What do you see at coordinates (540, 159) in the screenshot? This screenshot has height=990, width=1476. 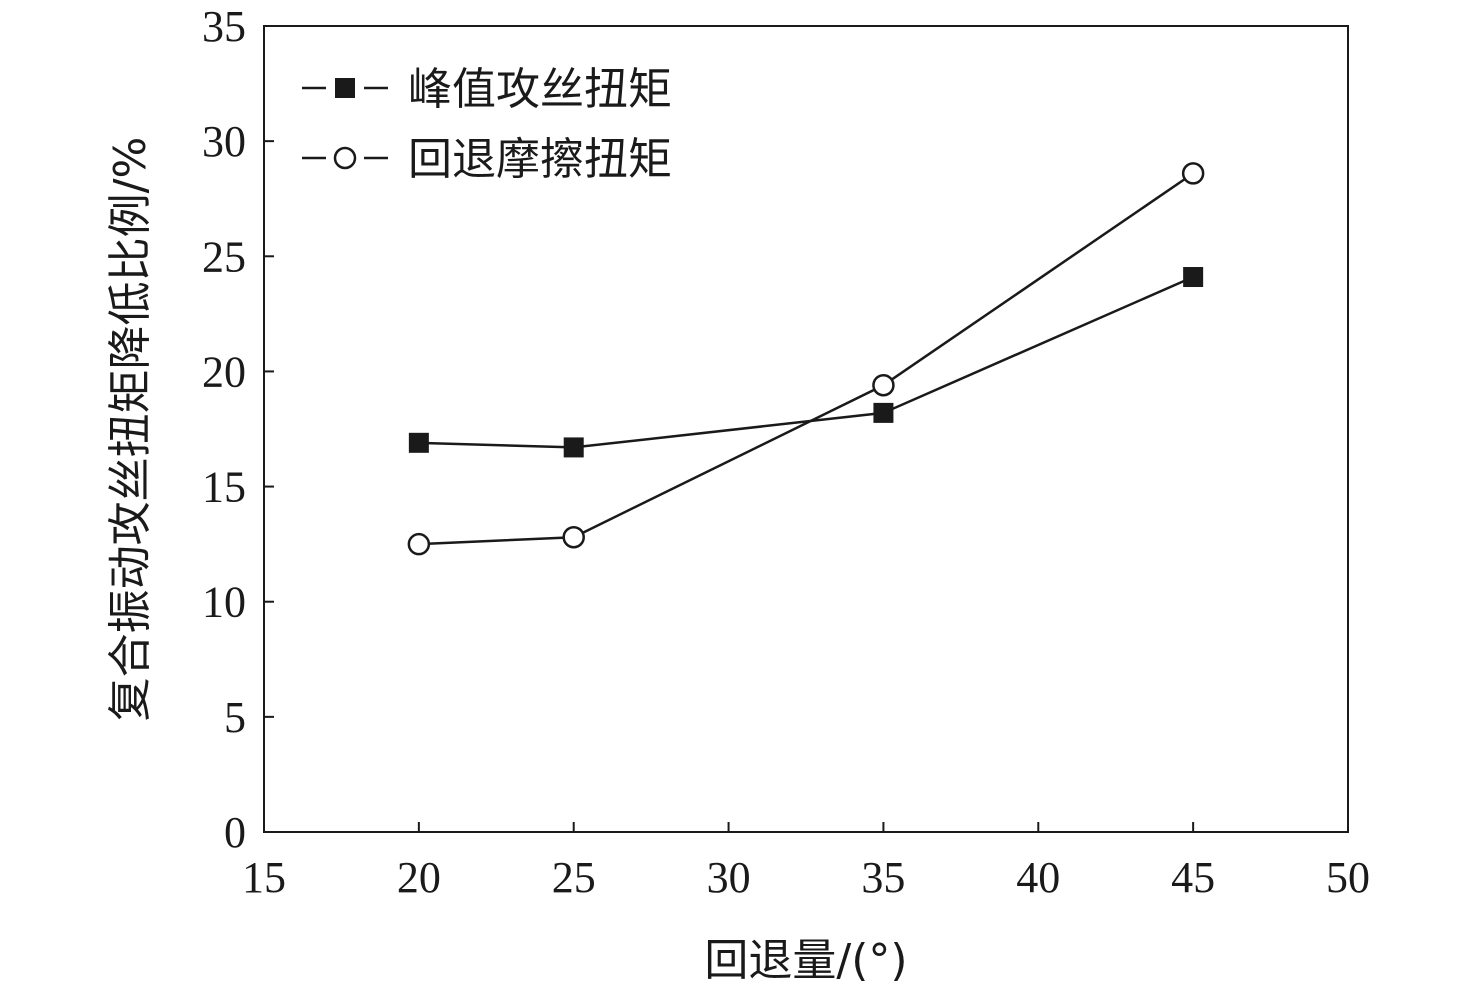 I see `legend-label: 回退摩擦扭矩` at bounding box center [540, 159].